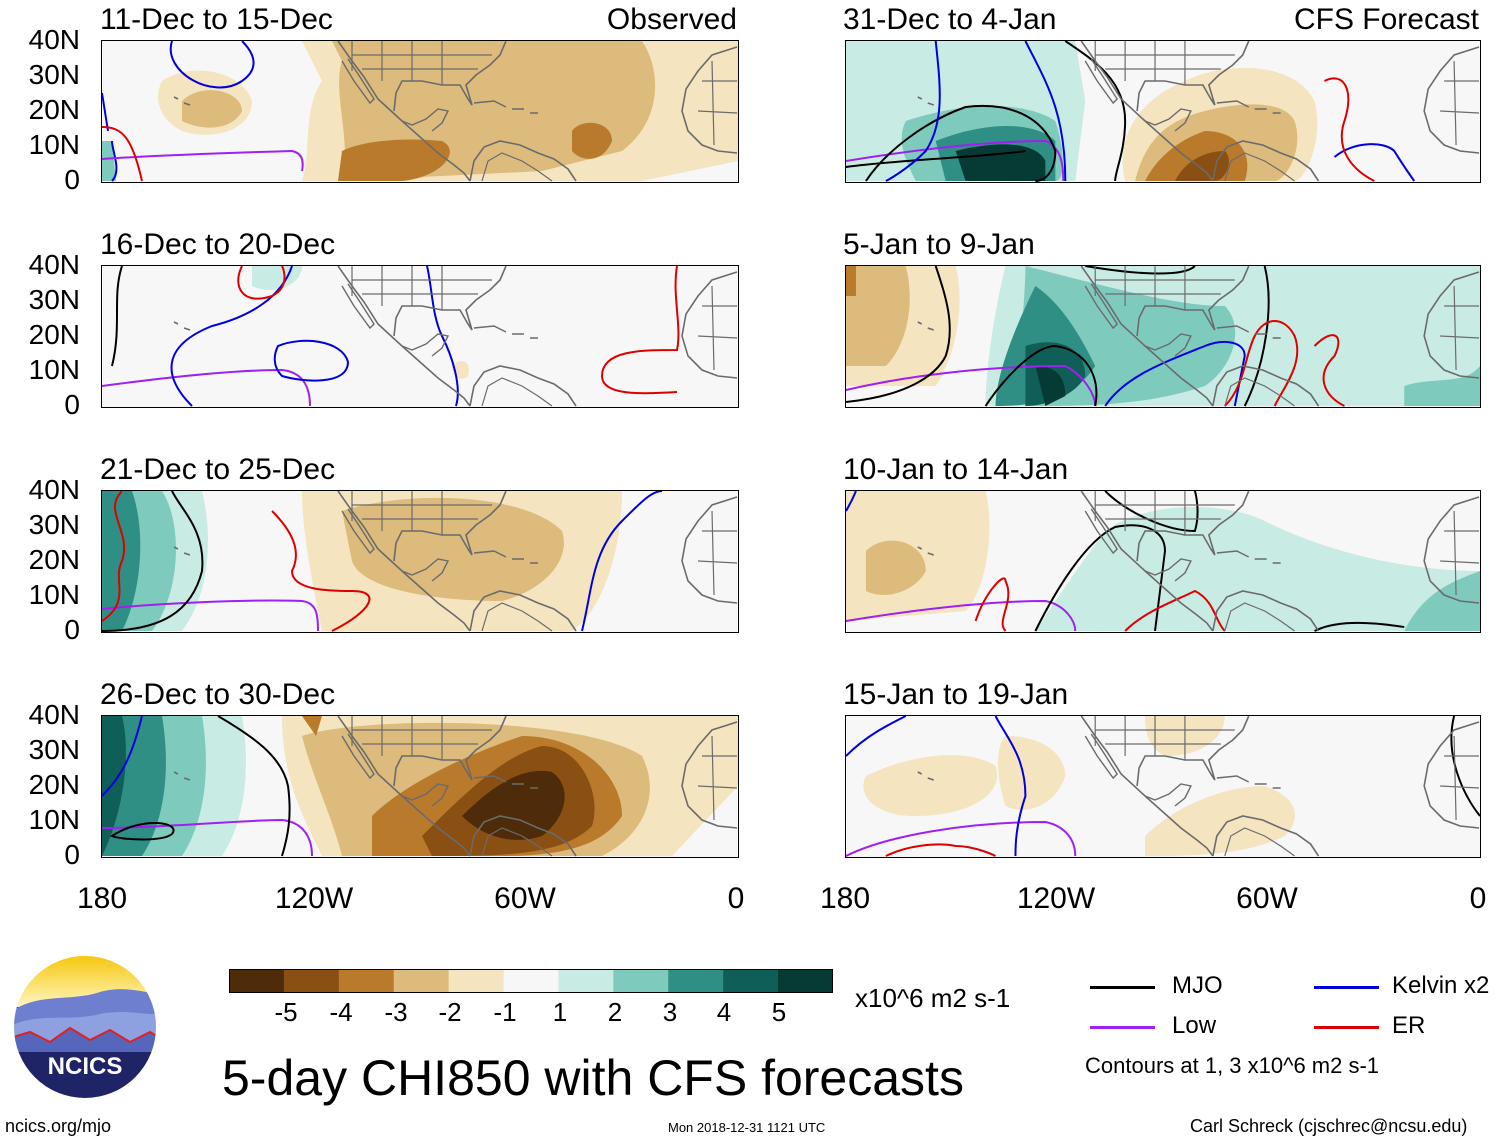  Describe the element at coordinates (939, 244) in the screenshot. I see `panel-title-6: 5-Jan to 9-Jan` at that location.